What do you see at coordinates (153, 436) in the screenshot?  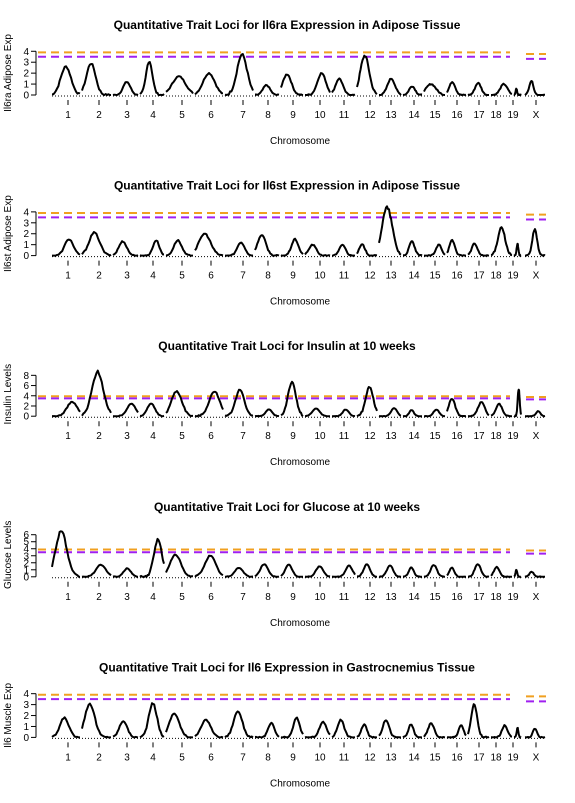 I see `x-tick-label: 4` at bounding box center [153, 436].